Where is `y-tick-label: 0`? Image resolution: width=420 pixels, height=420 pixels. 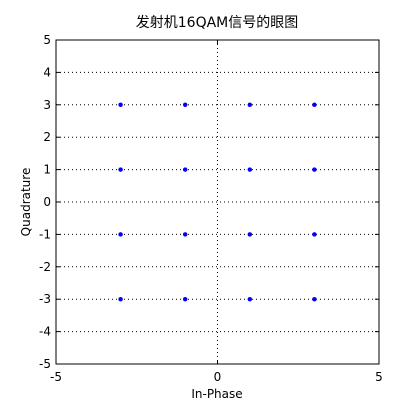 y-tick-label: 0 is located at coordinates (47, 202).